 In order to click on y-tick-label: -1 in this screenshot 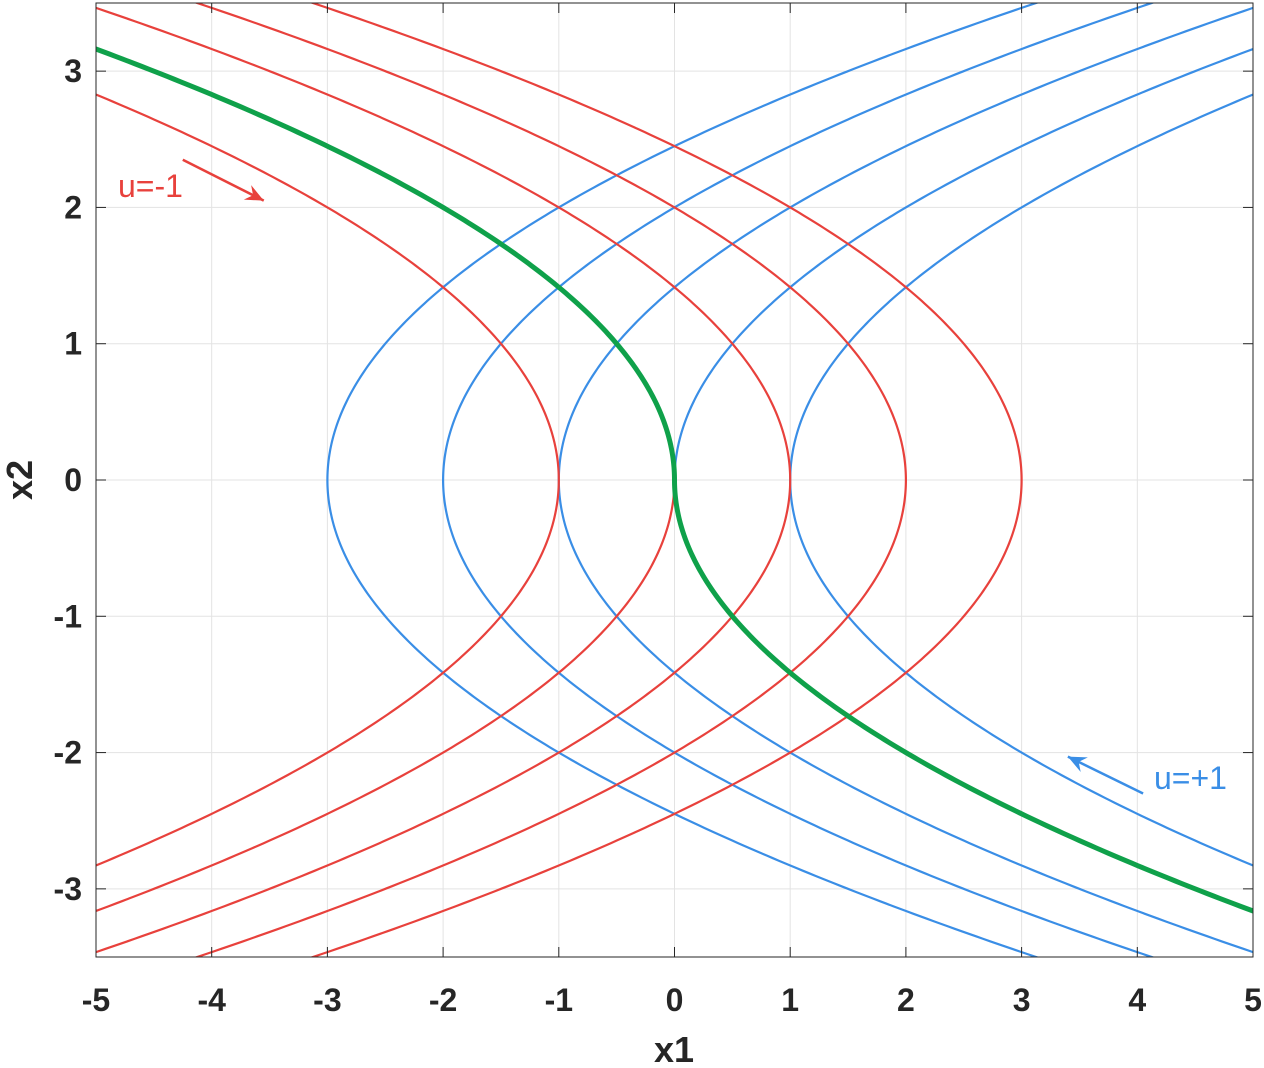, I will do `click(68, 616)`.